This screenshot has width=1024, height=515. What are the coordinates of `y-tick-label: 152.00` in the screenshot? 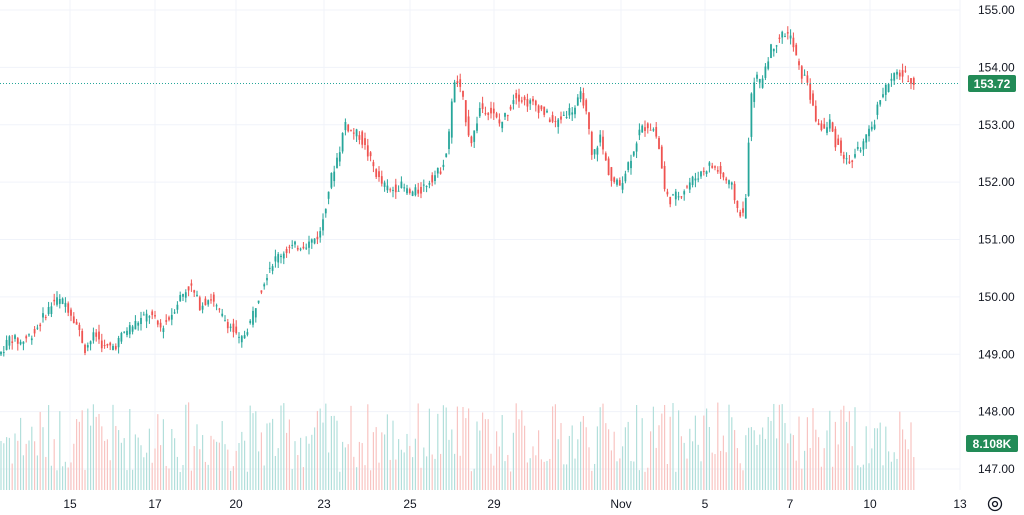 It's located at (996, 182).